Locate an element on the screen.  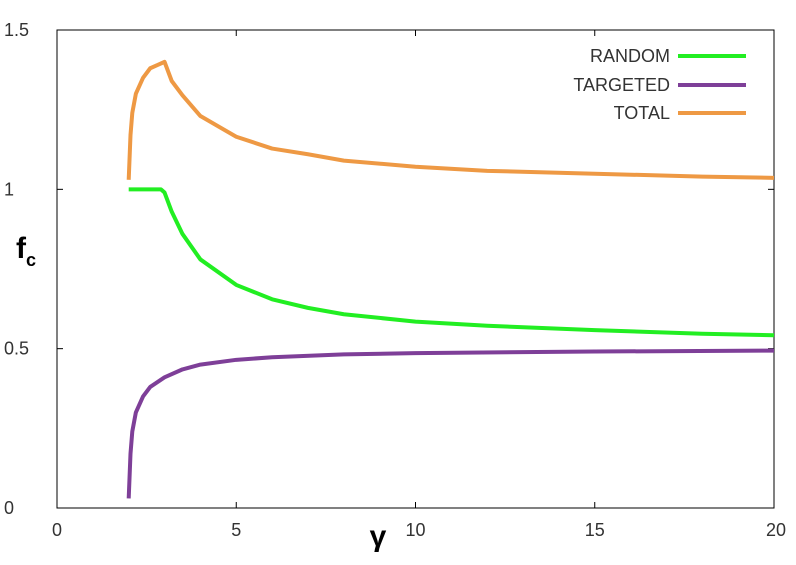
y-axis-label: fc is located at coordinates (26, 251).